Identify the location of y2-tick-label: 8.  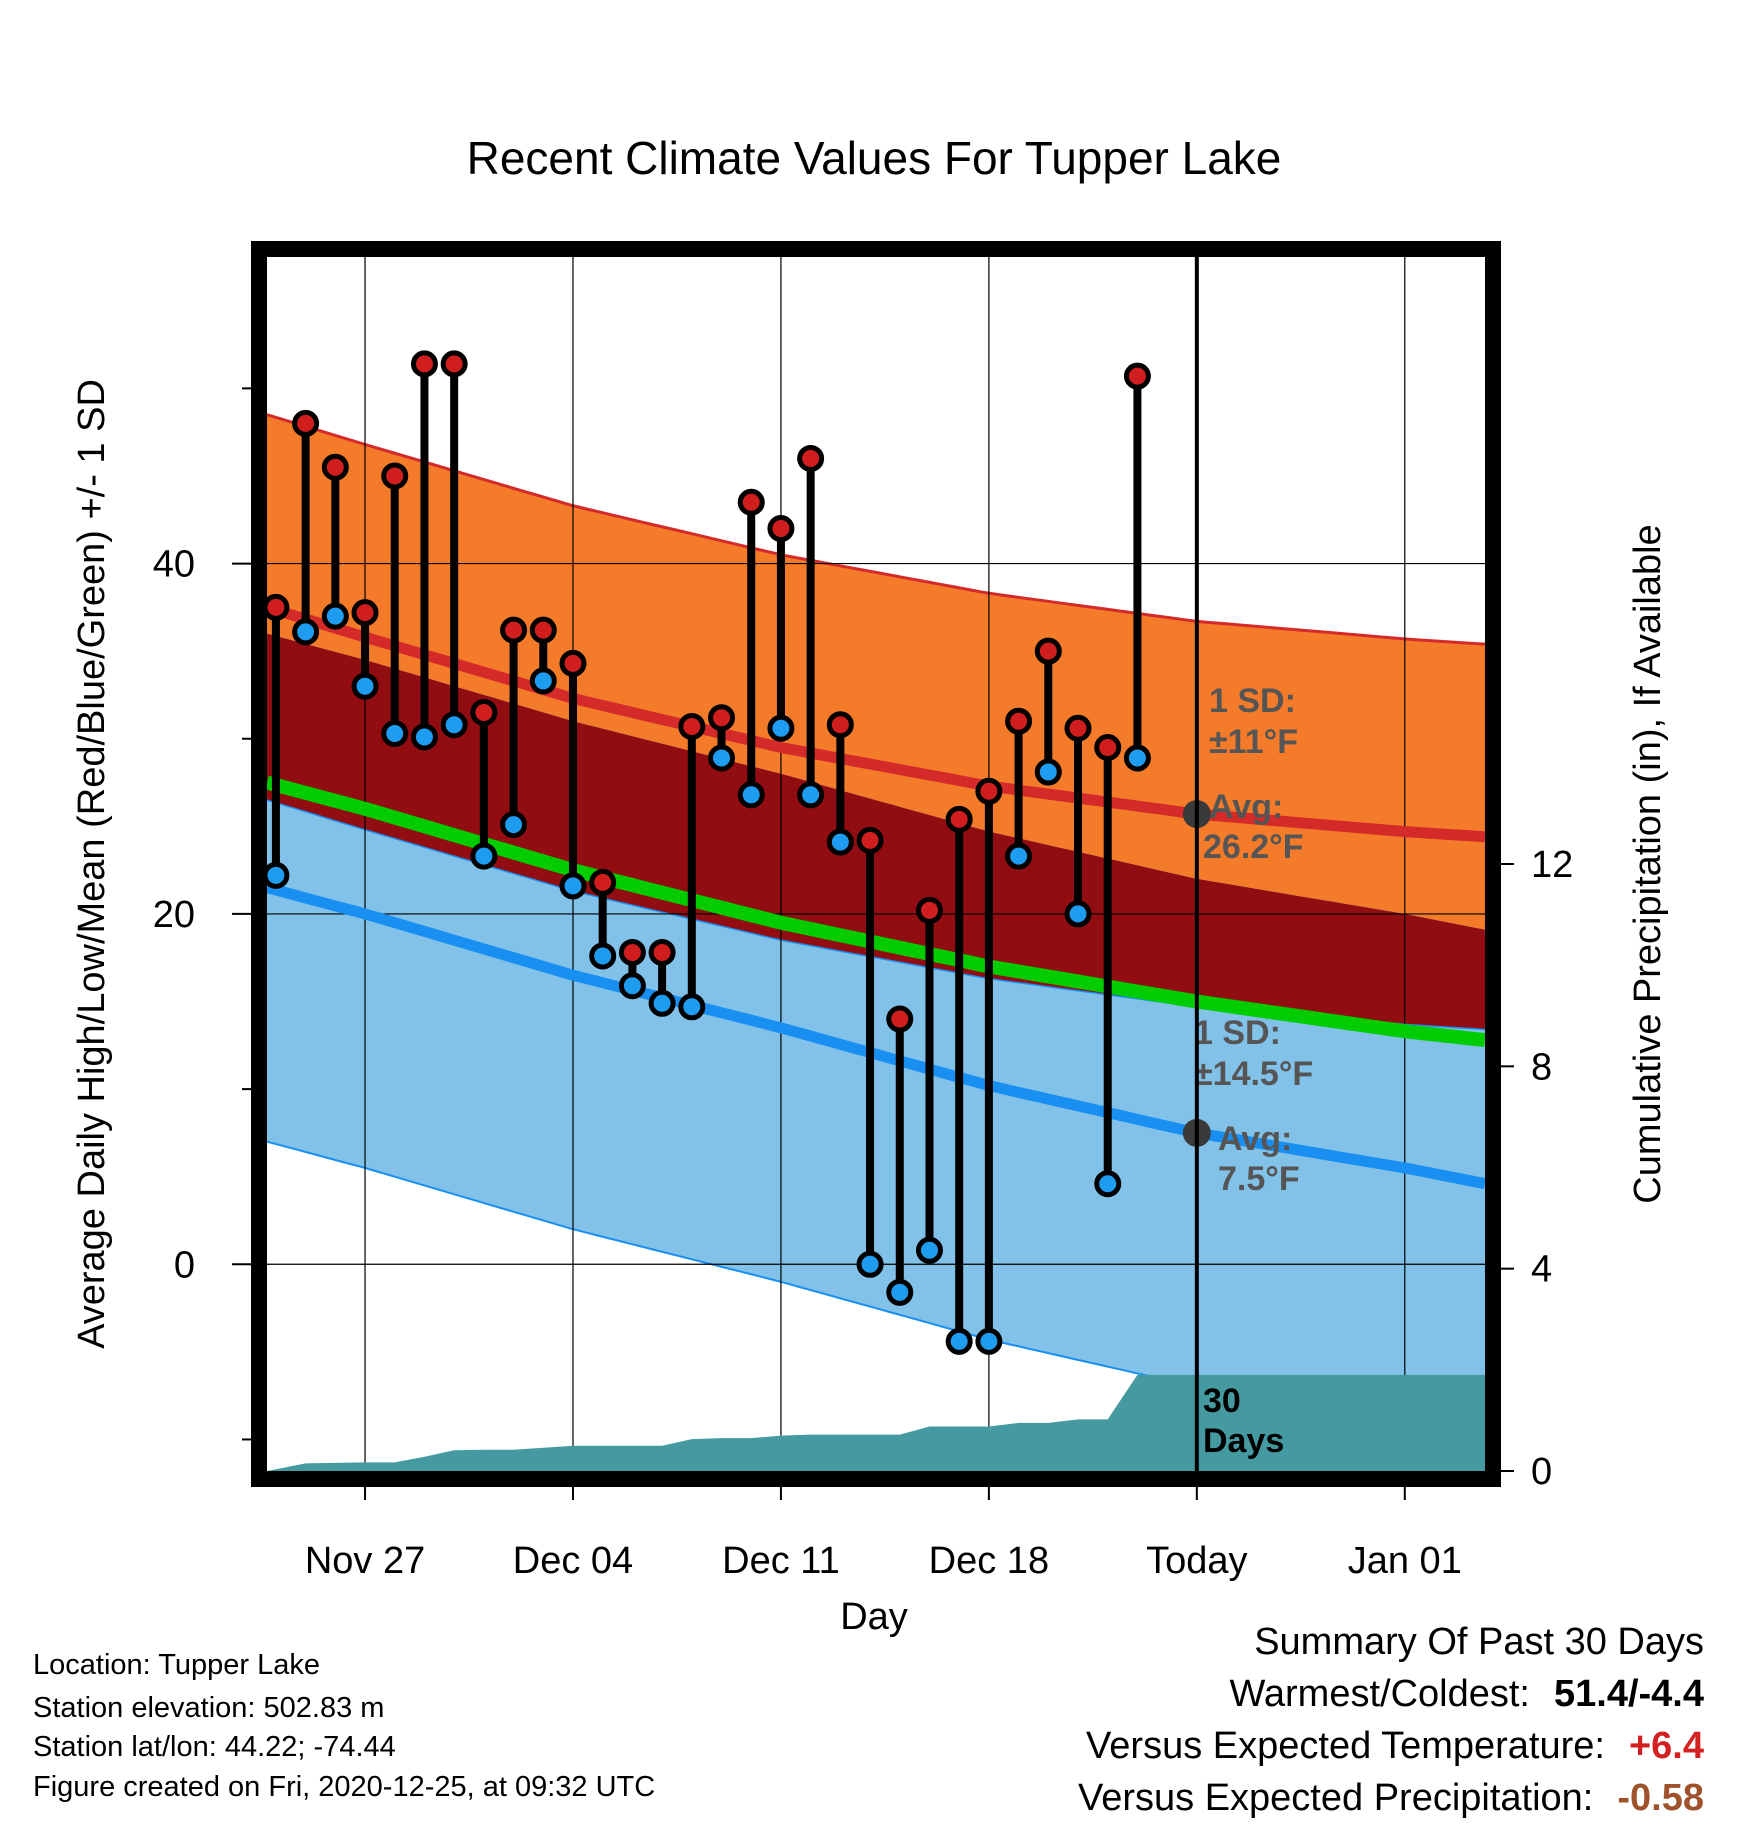
(1541, 1067).